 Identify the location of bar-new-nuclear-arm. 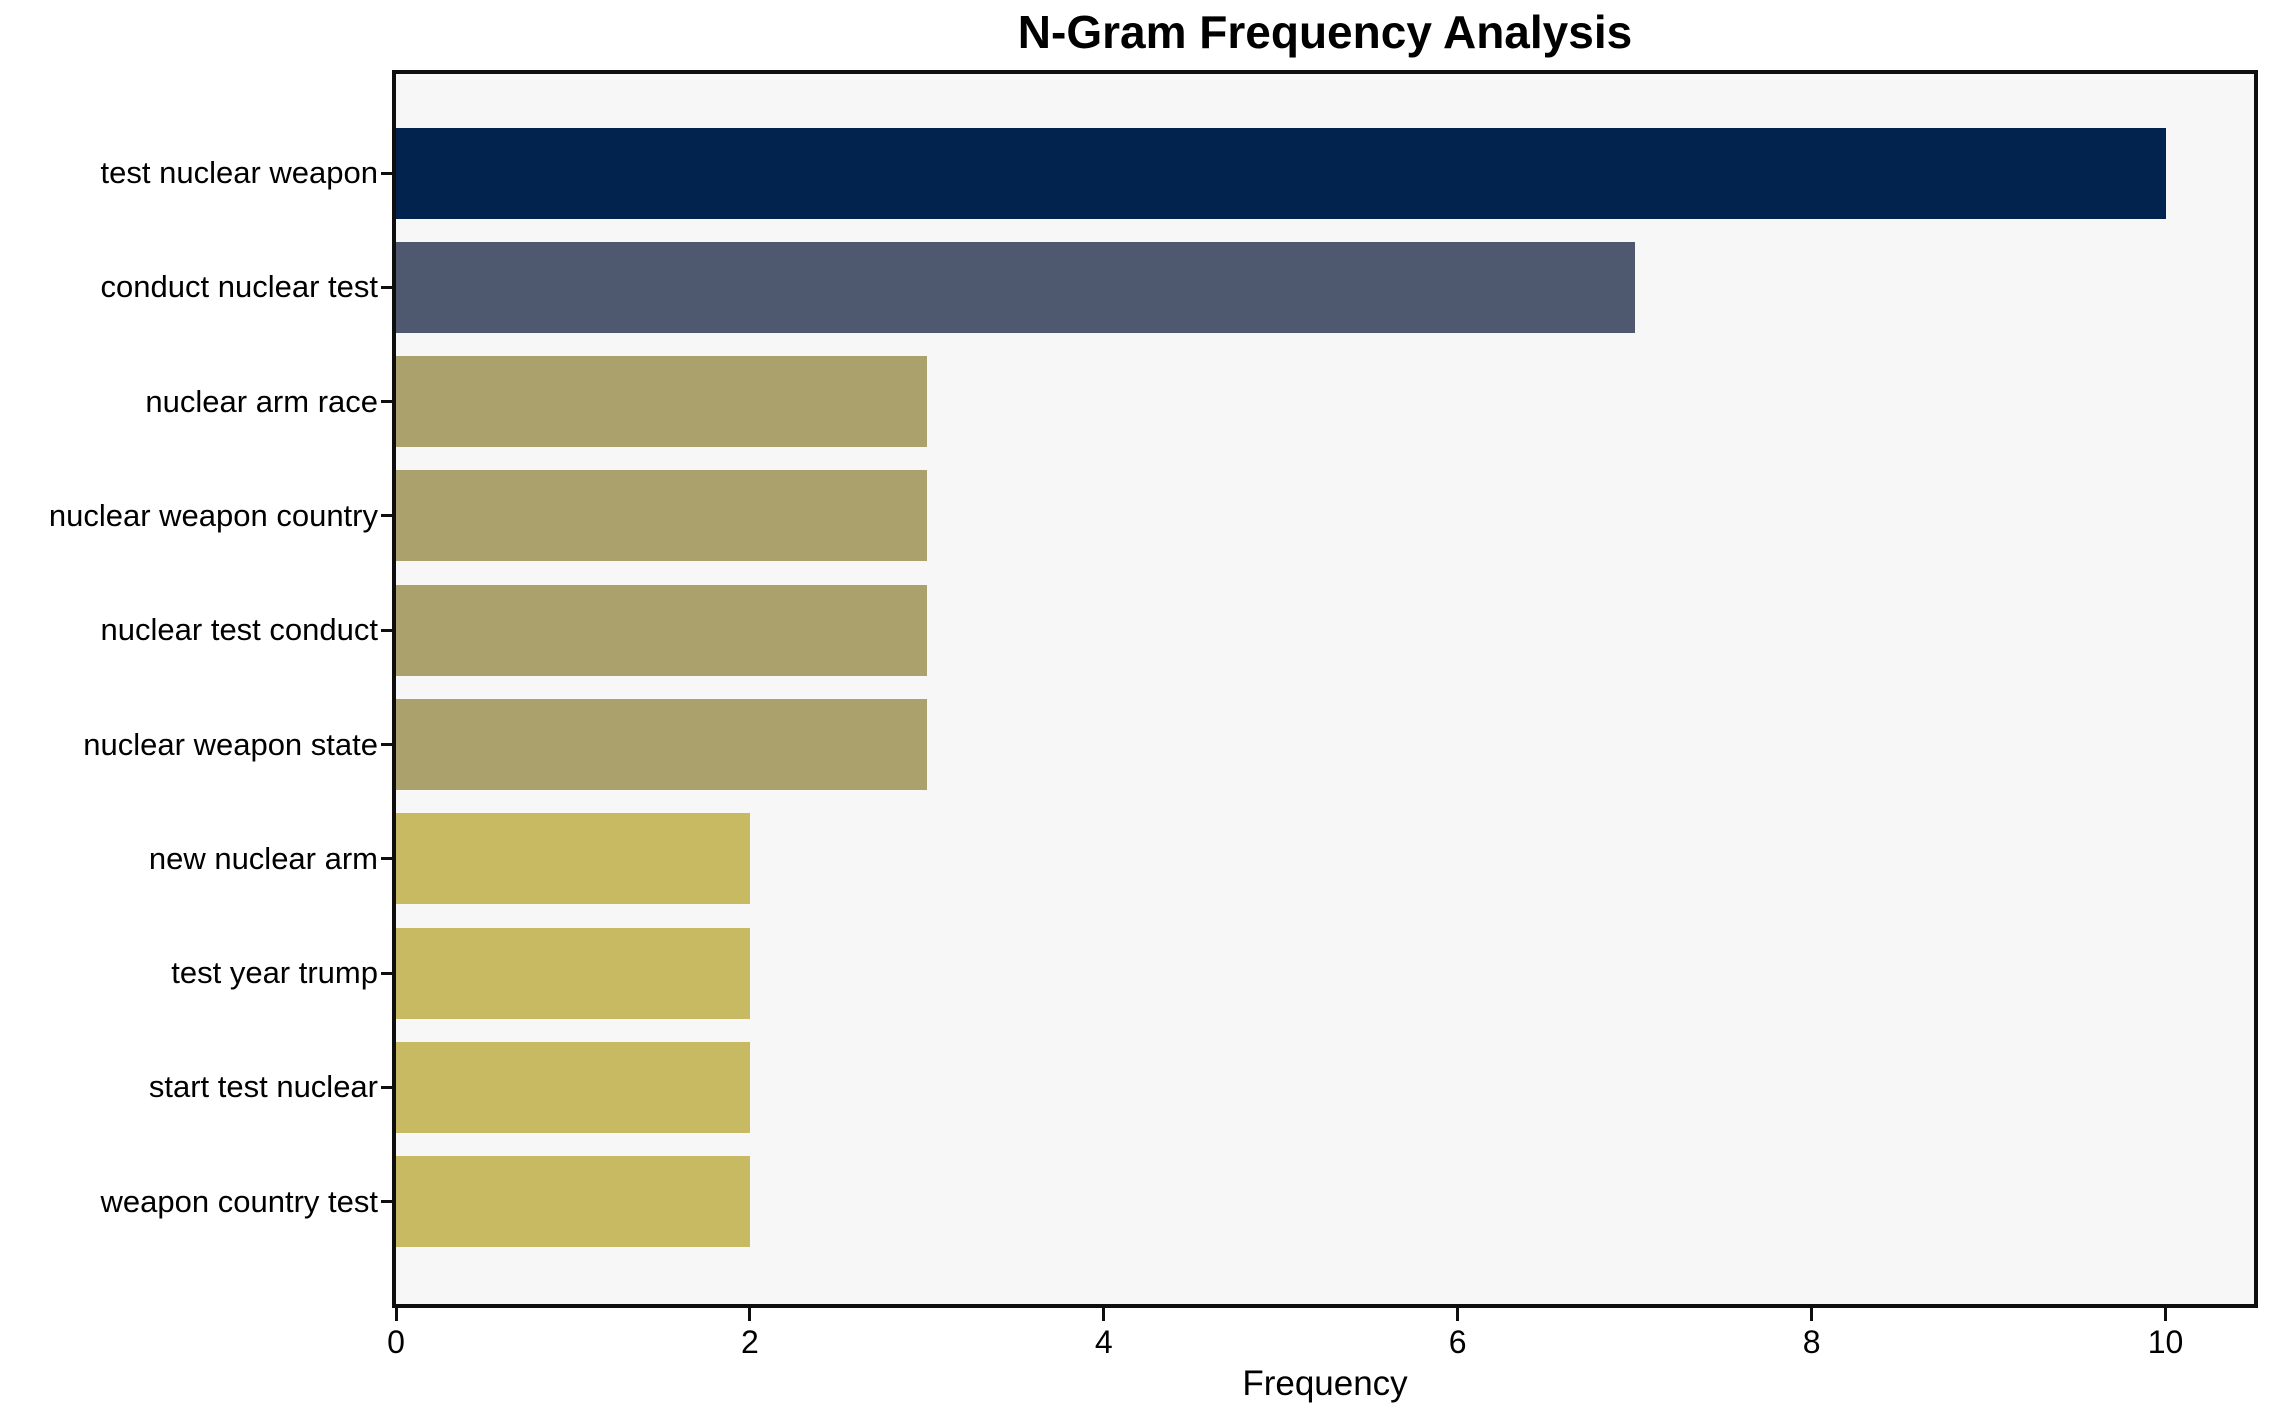
(573, 859).